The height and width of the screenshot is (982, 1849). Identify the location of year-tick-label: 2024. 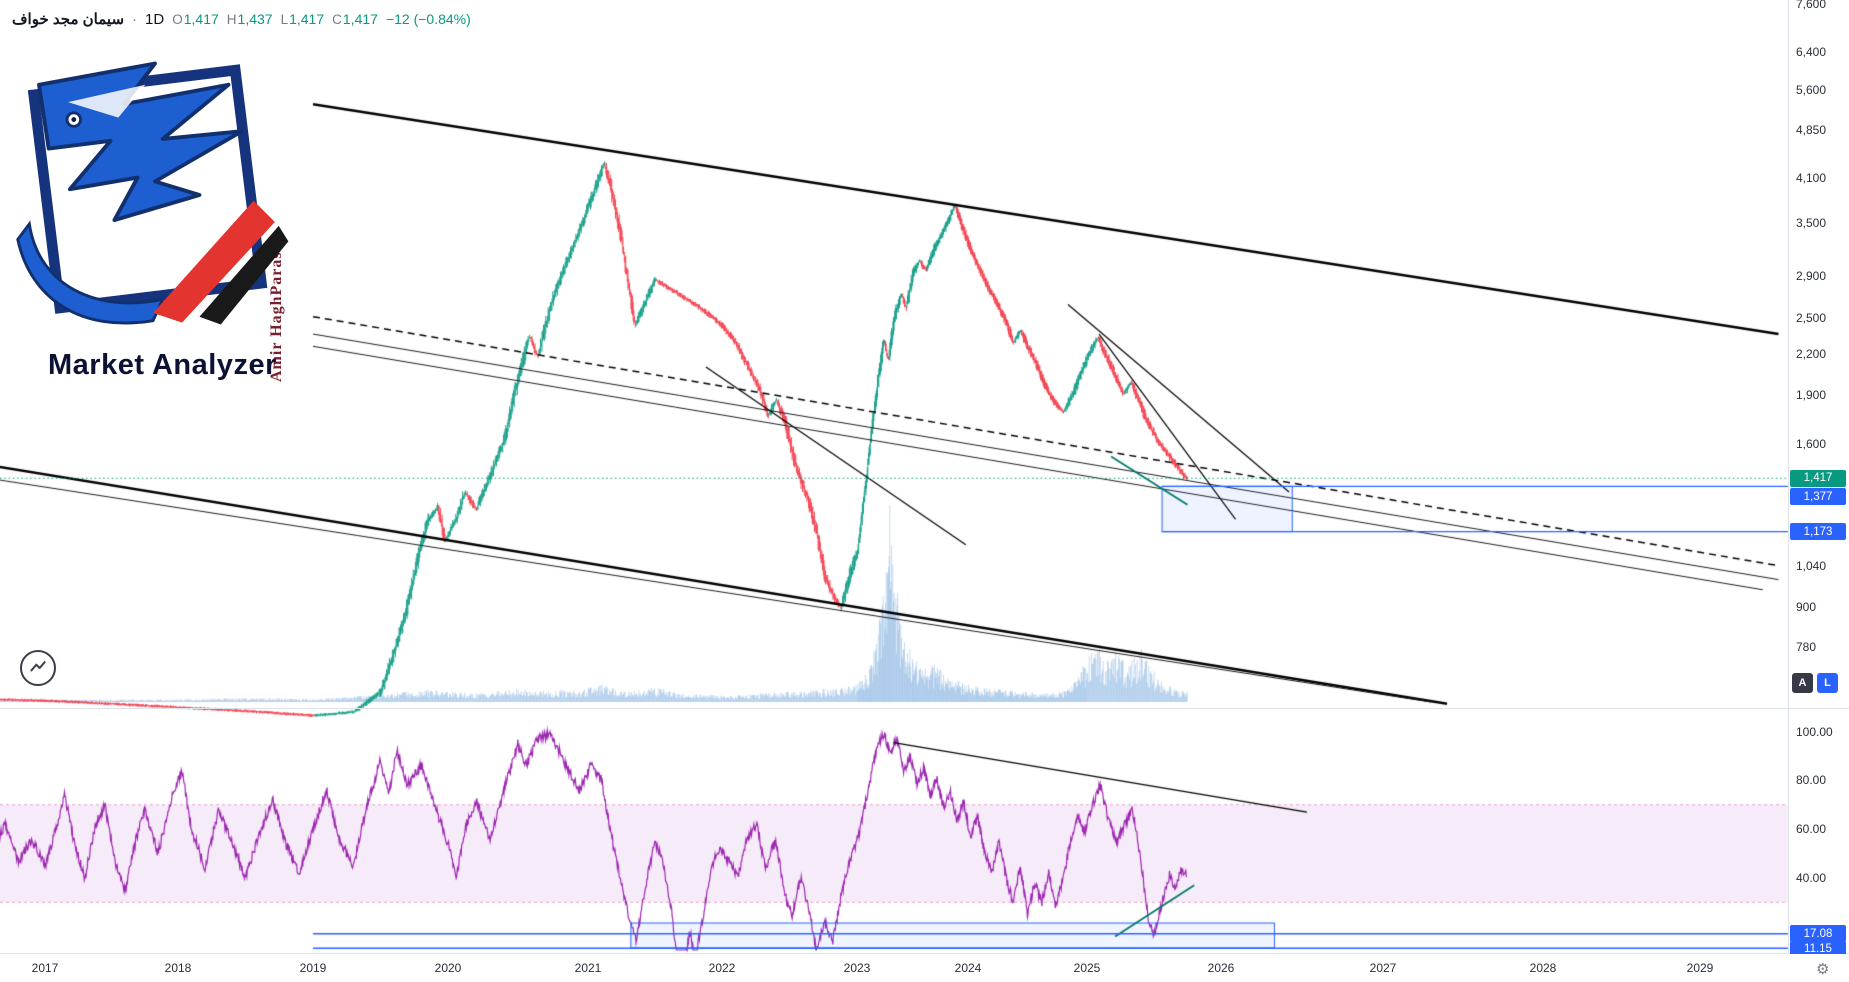
(968, 968).